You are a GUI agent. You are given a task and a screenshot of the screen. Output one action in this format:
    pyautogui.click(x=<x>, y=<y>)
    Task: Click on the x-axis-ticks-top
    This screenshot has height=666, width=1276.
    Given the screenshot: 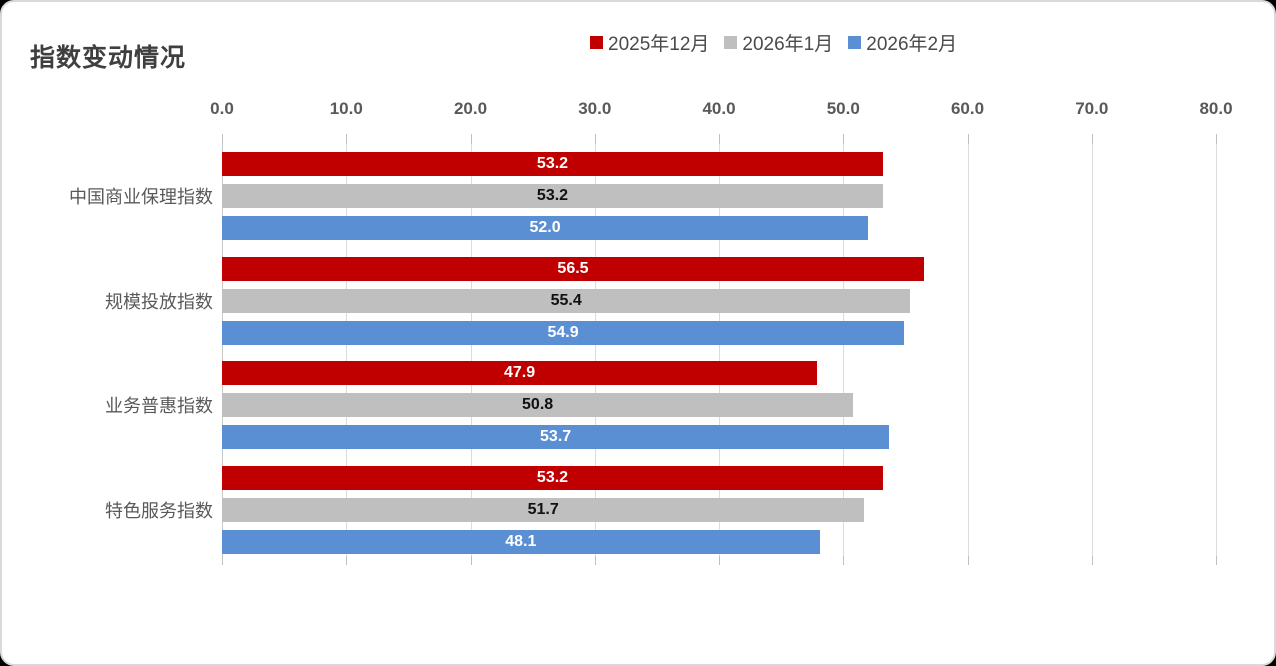 What is the action you would take?
    pyautogui.click(x=719, y=139)
    